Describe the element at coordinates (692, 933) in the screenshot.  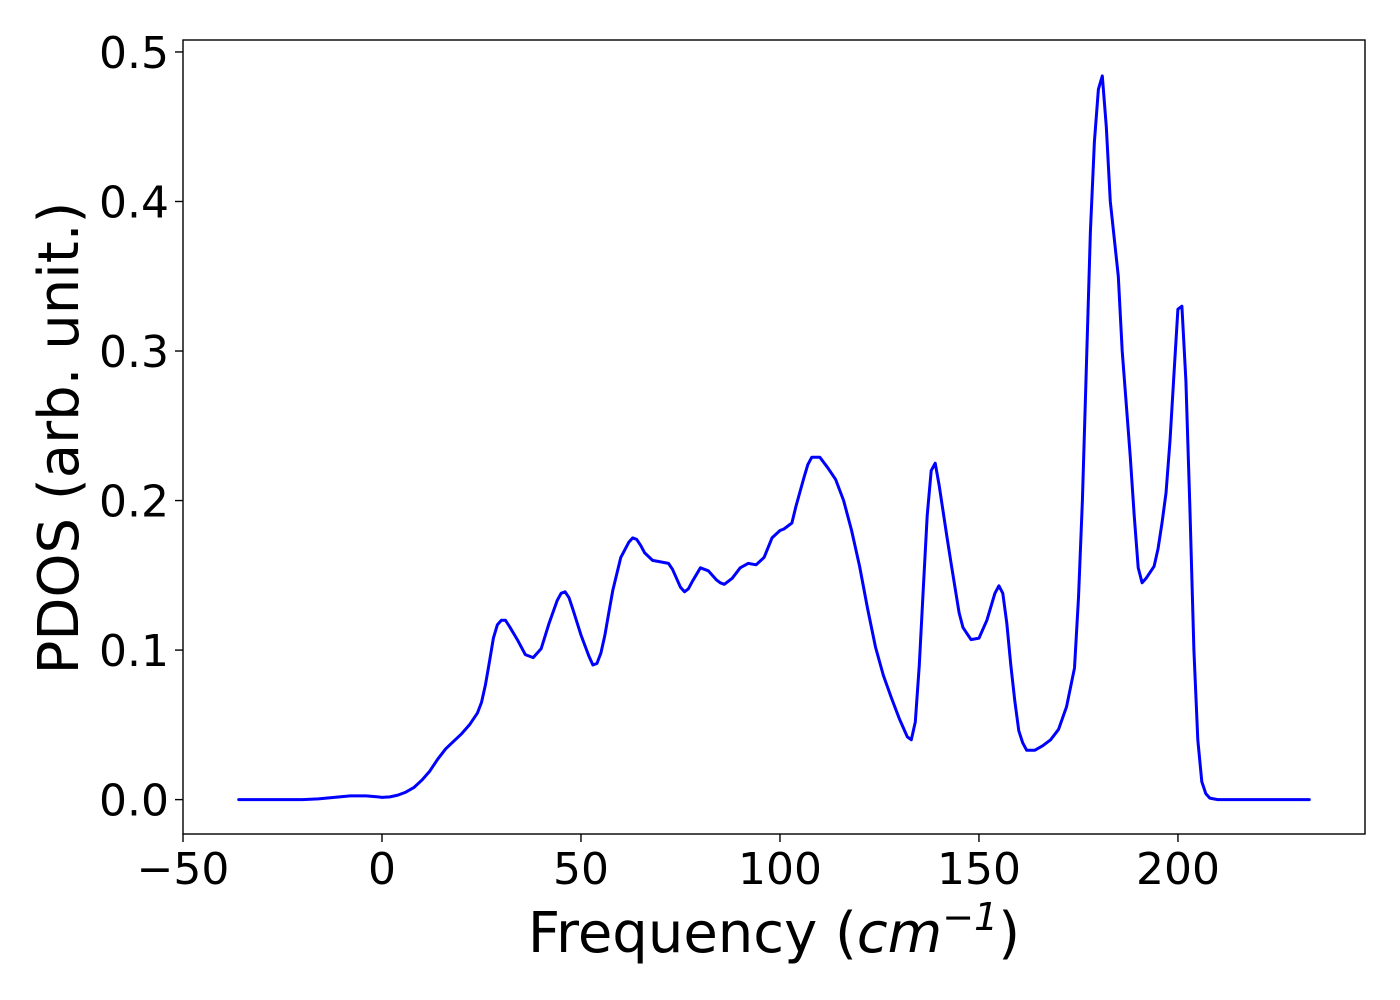
I see `x-axis-label-text: Frequency (` at that location.